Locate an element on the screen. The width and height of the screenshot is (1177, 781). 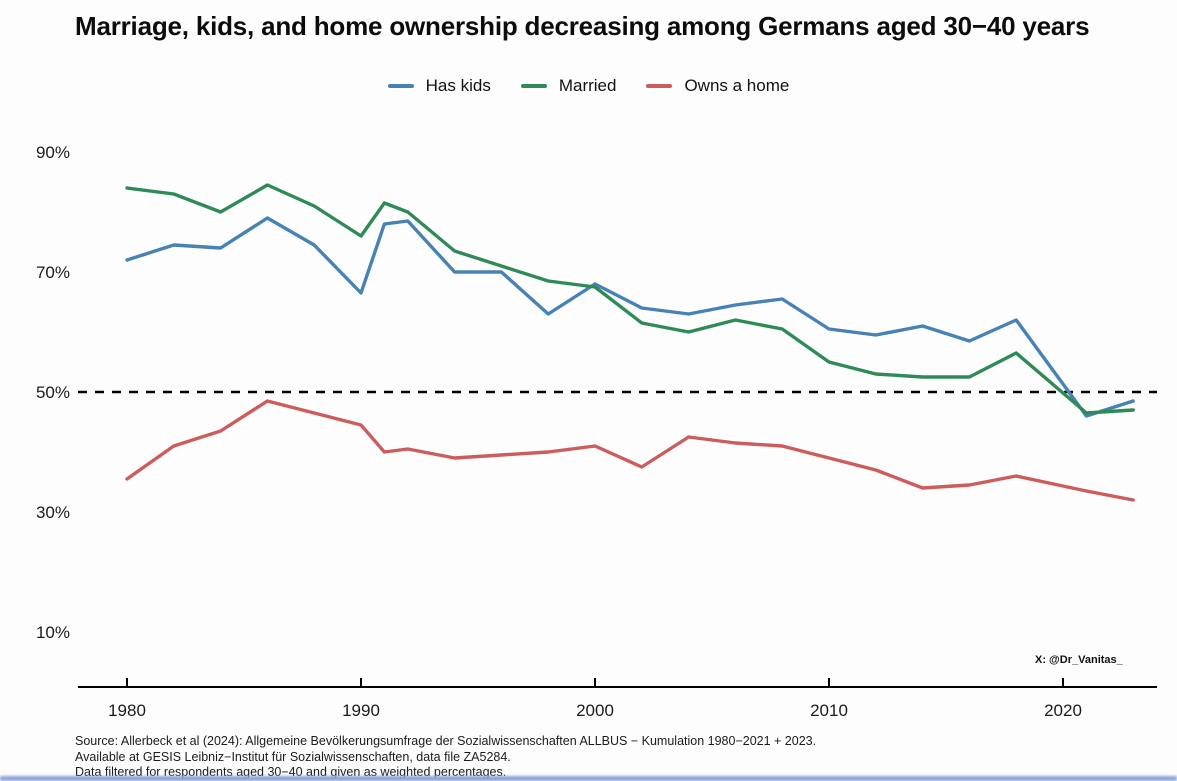
legend-item-has-kids: Has kids is located at coordinates (439, 86).